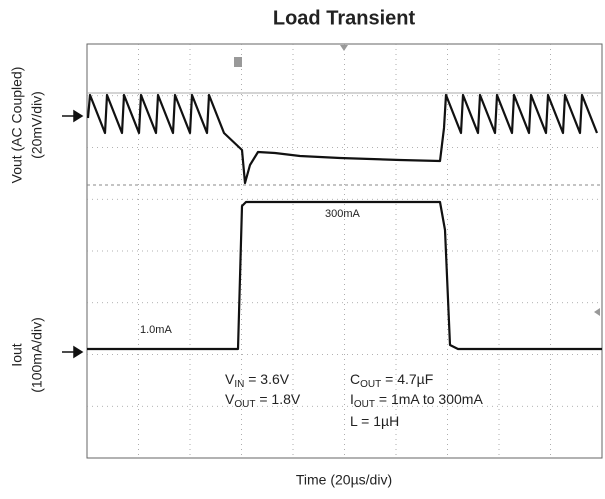 The image size is (605, 499). What do you see at coordinates (37, 125) in the screenshot?
I see `y-axis-label: (20mV/div)` at bounding box center [37, 125].